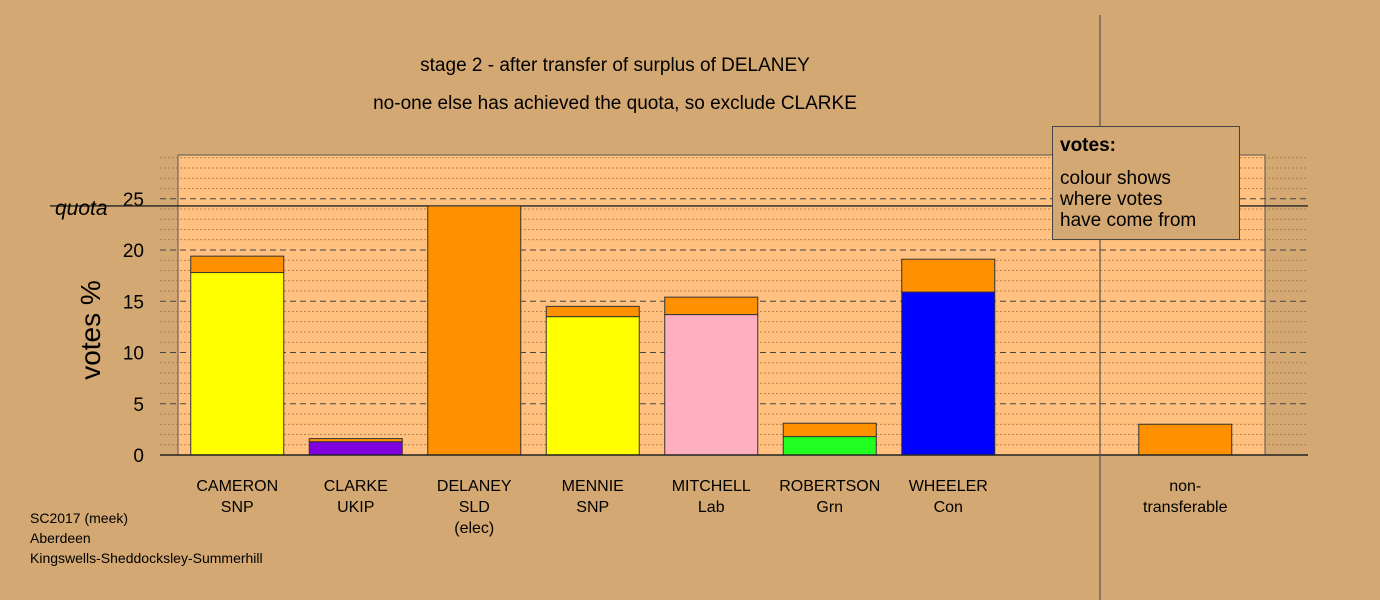  I want to click on category-label: Lab, so click(711, 507).